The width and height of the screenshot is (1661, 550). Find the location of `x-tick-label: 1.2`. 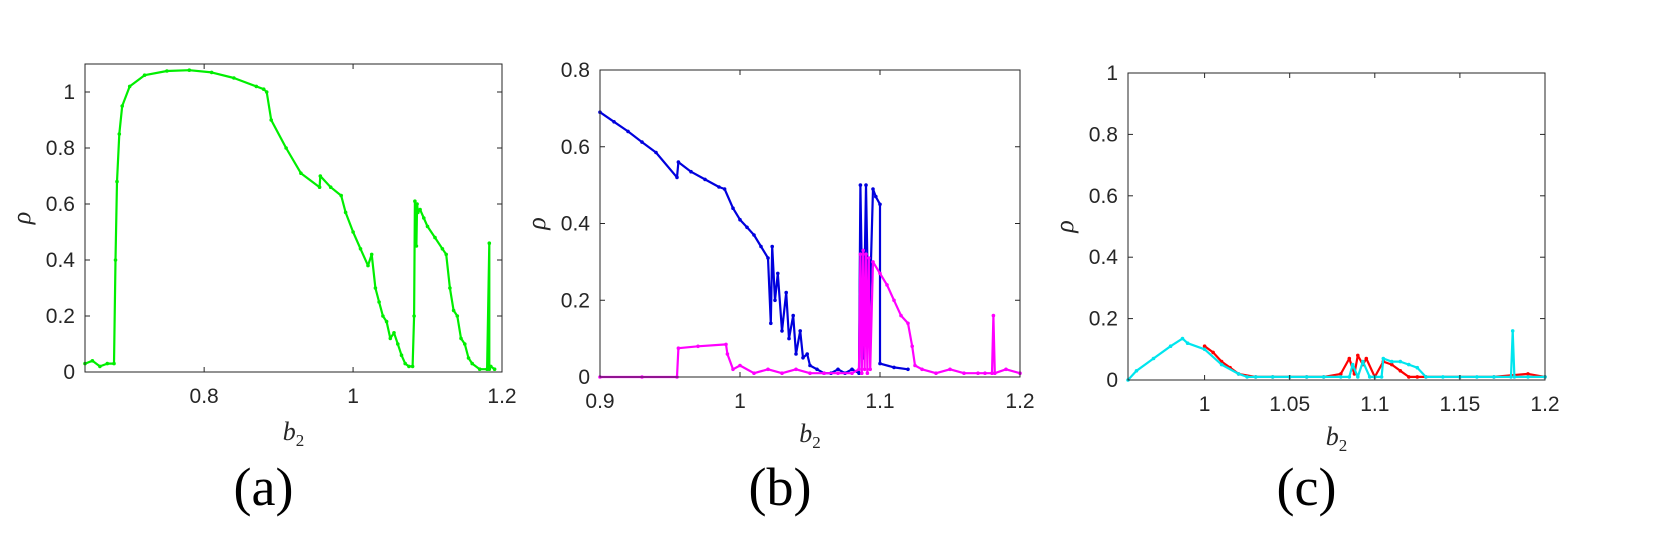

x-tick-label: 1.2 is located at coordinates (1019, 401).